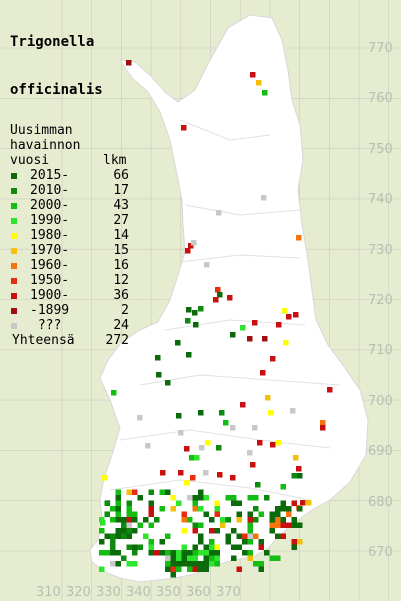 This screenshot has width=401, height=601. I want to click on legend-total-count: 272, so click(117, 340).